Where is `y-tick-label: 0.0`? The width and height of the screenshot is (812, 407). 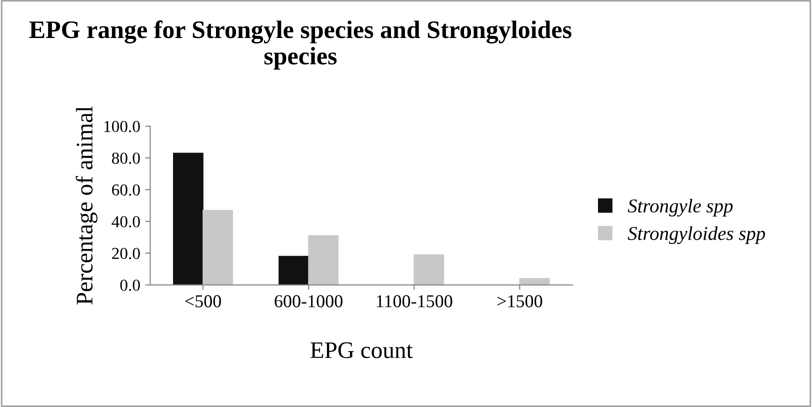
y-tick-label: 0.0 is located at coordinates (130, 285).